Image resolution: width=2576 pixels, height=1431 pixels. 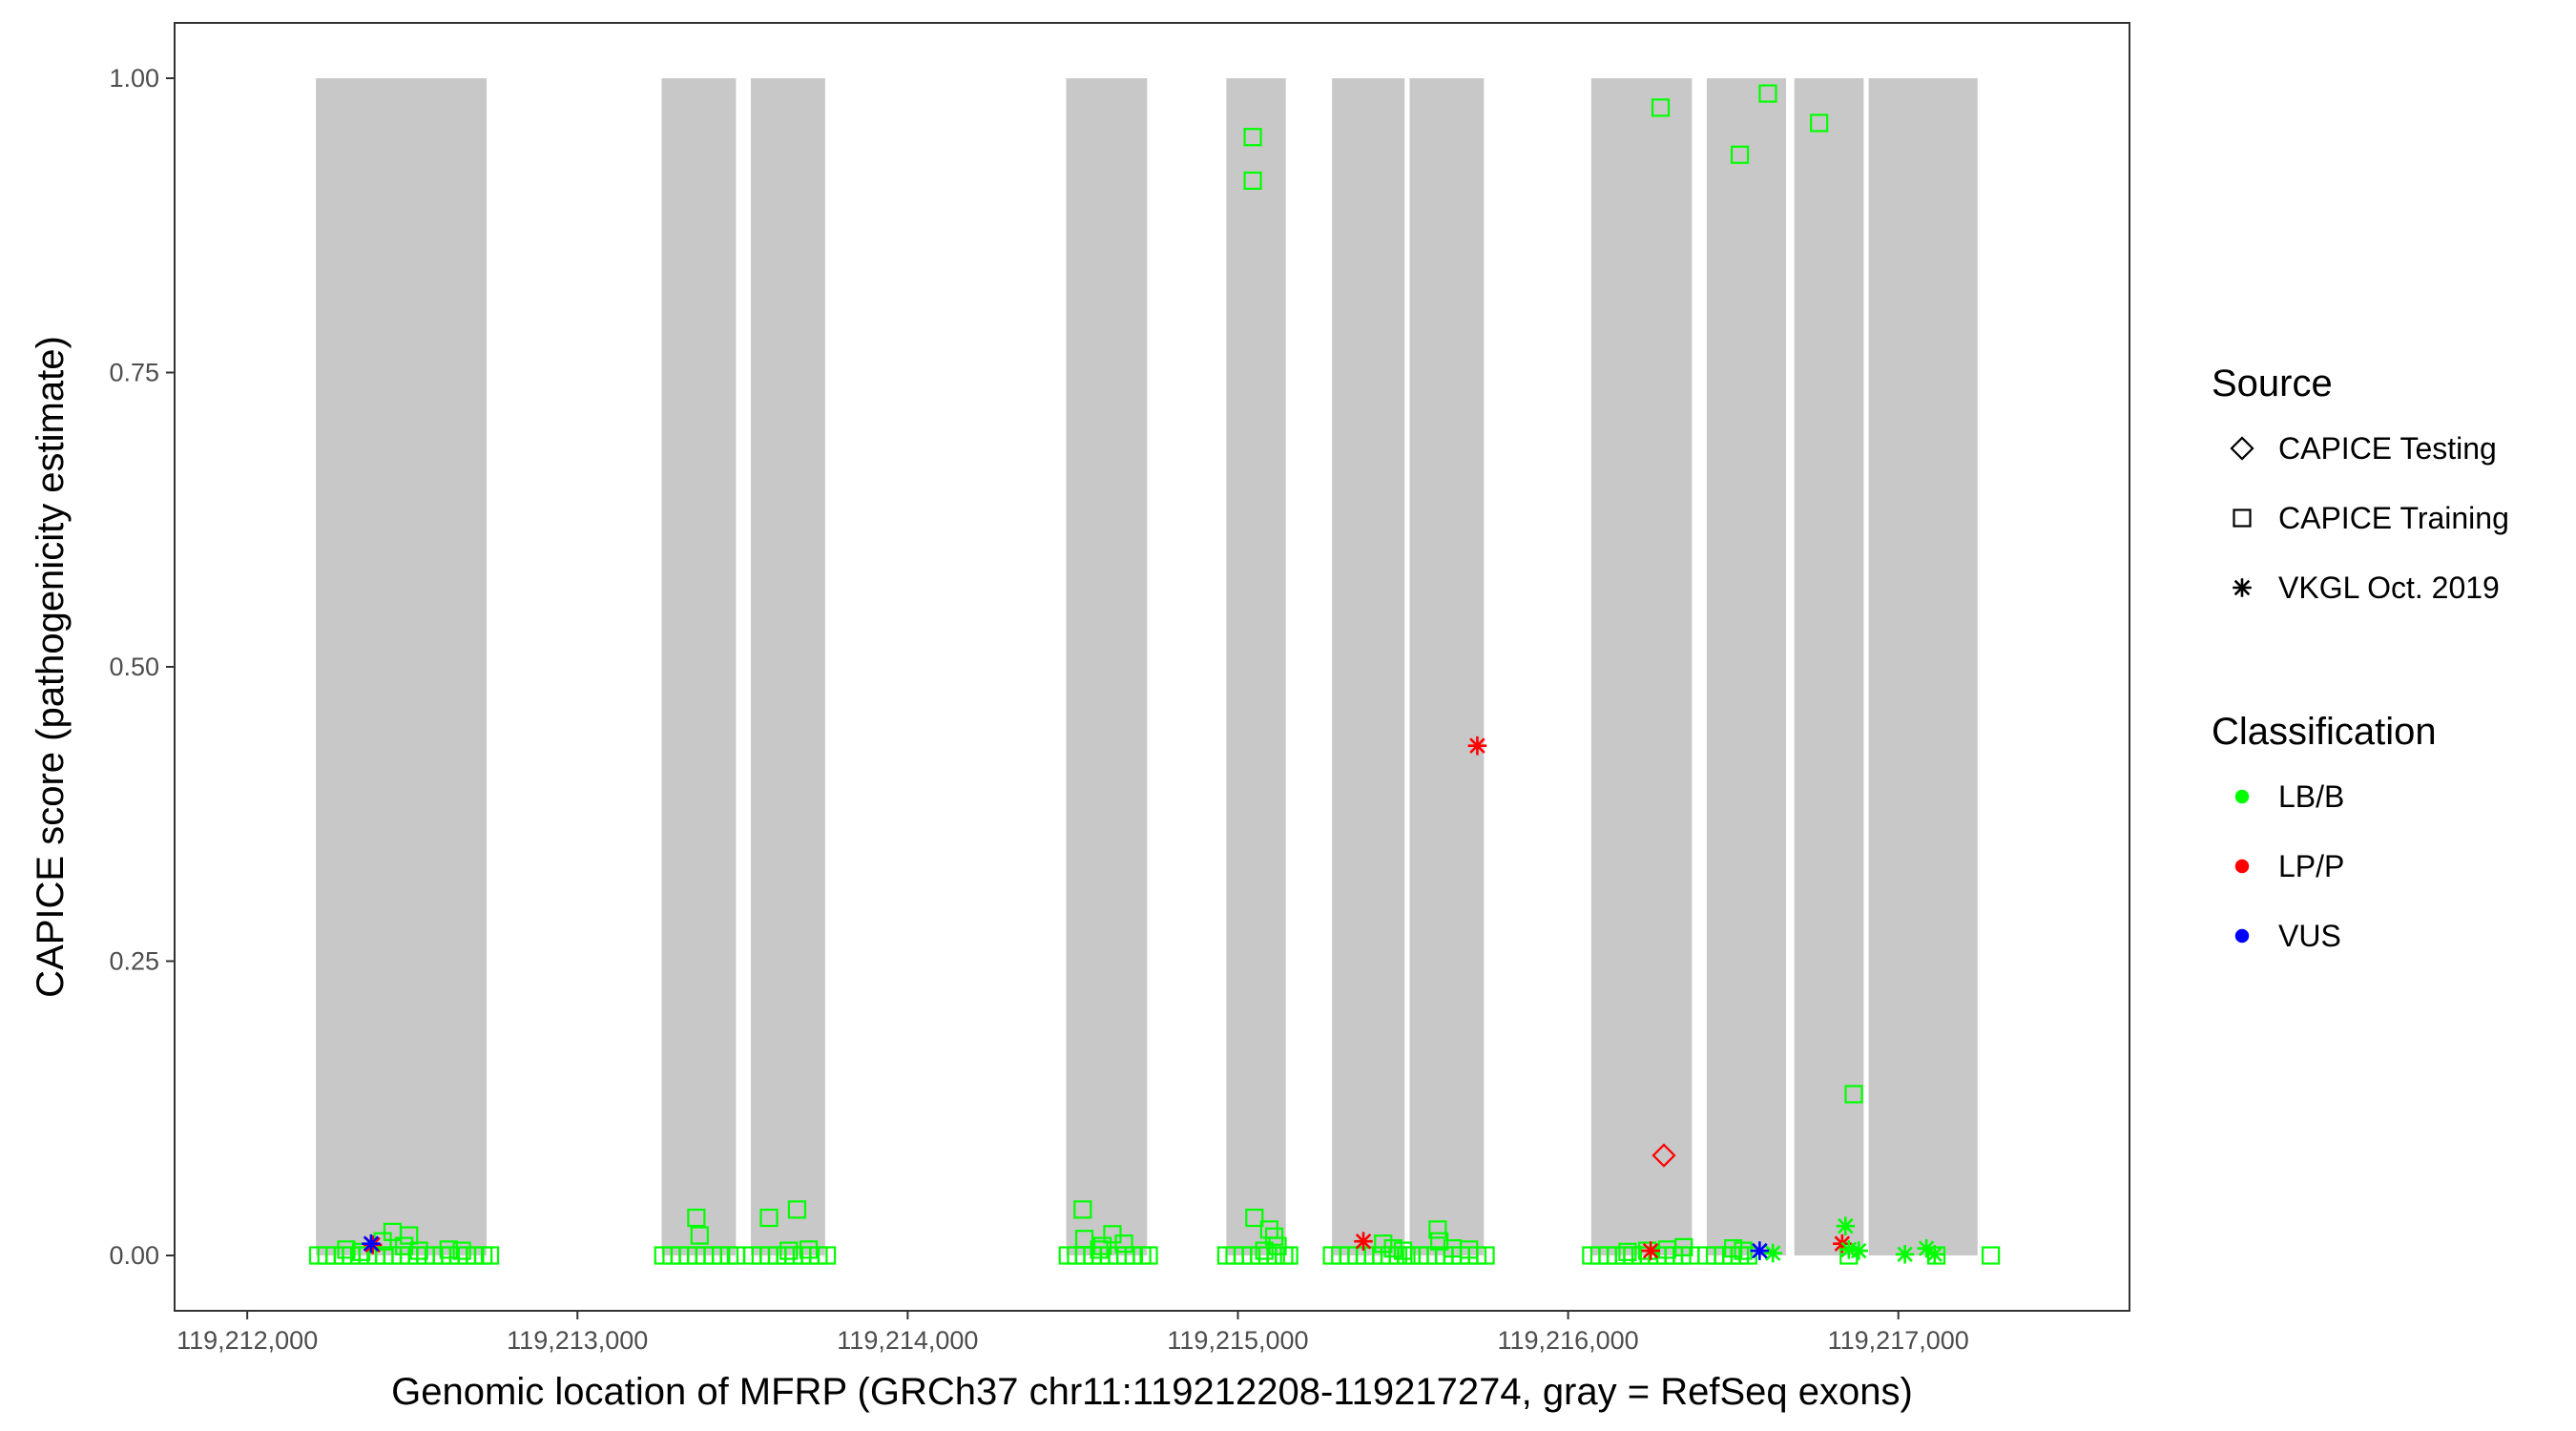 What do you see at coordinates (2242, 448) in the screenshot?
I see `legend-key-diamond` at bounding box center [2242, 448].